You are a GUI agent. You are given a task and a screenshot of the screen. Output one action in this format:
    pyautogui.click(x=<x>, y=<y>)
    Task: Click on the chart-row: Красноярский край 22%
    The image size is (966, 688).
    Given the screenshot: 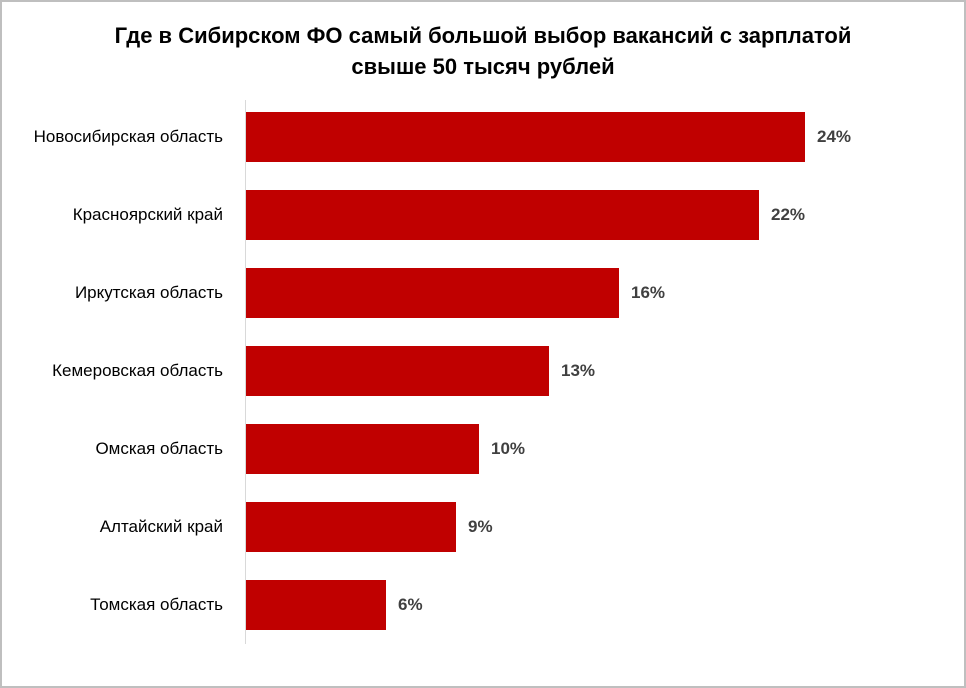 What is the action you would take?
    pyautogui.click(x=483, y=215)
    